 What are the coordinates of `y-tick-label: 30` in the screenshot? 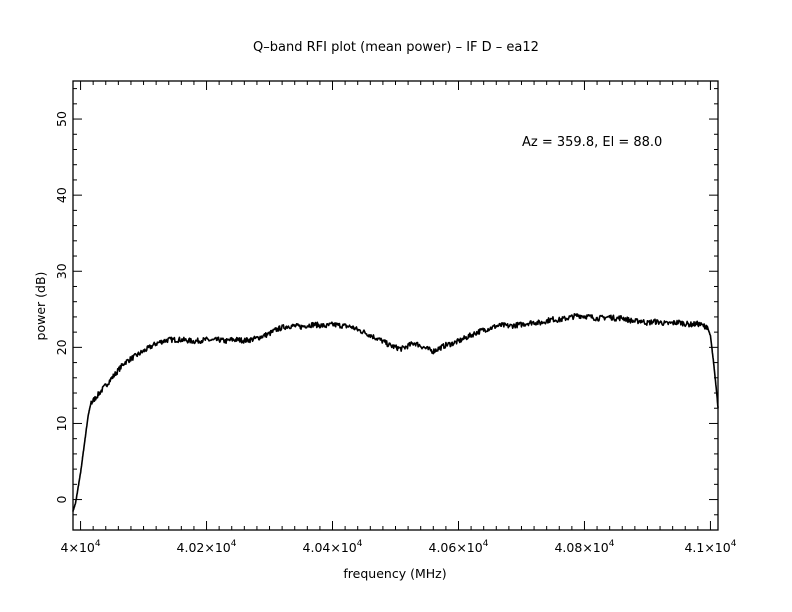 It's located at (61, 271).